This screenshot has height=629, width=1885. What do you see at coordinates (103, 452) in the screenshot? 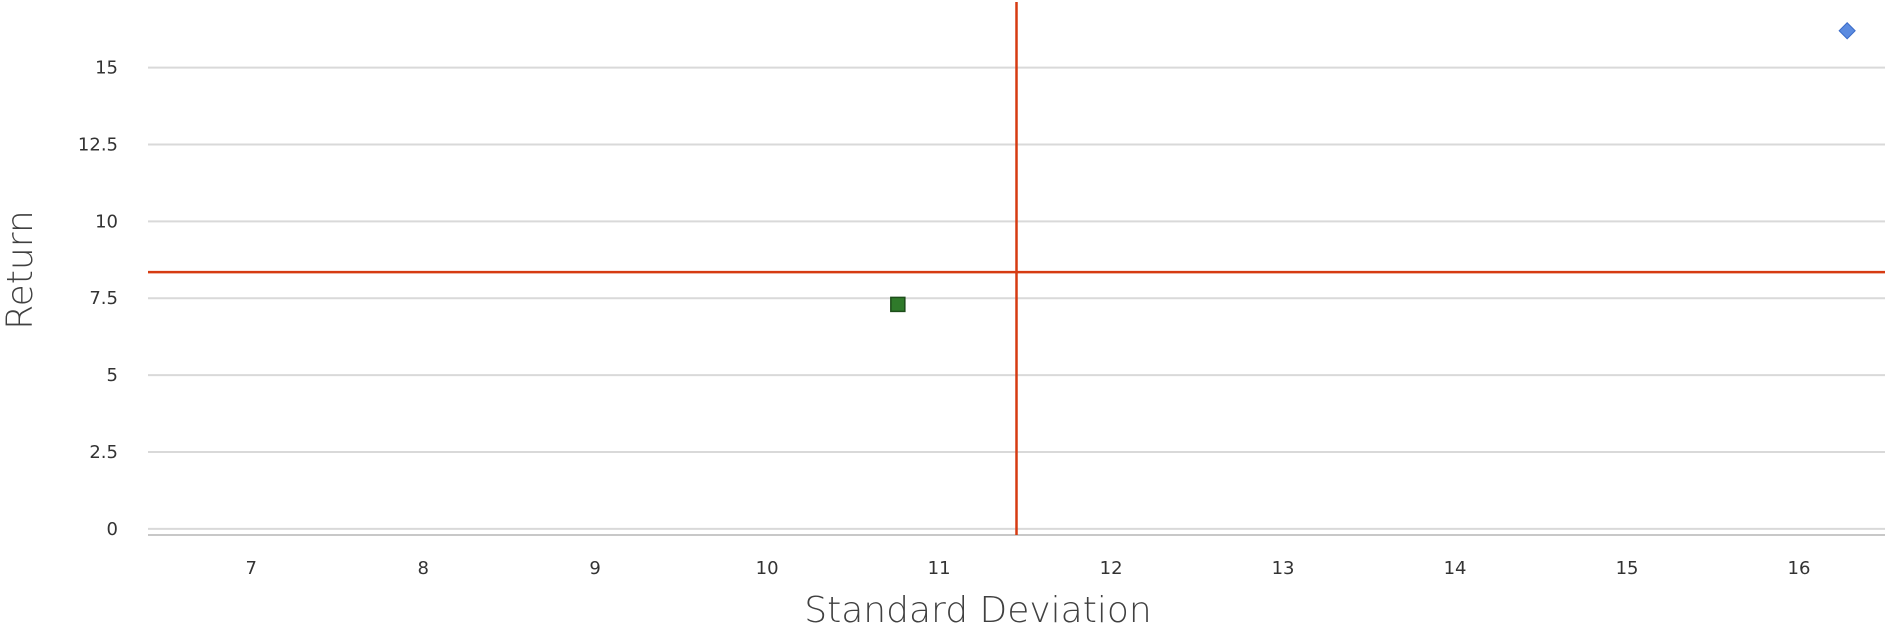
I see `y-tick-label: 2.5` at bounding box center [103, 452].